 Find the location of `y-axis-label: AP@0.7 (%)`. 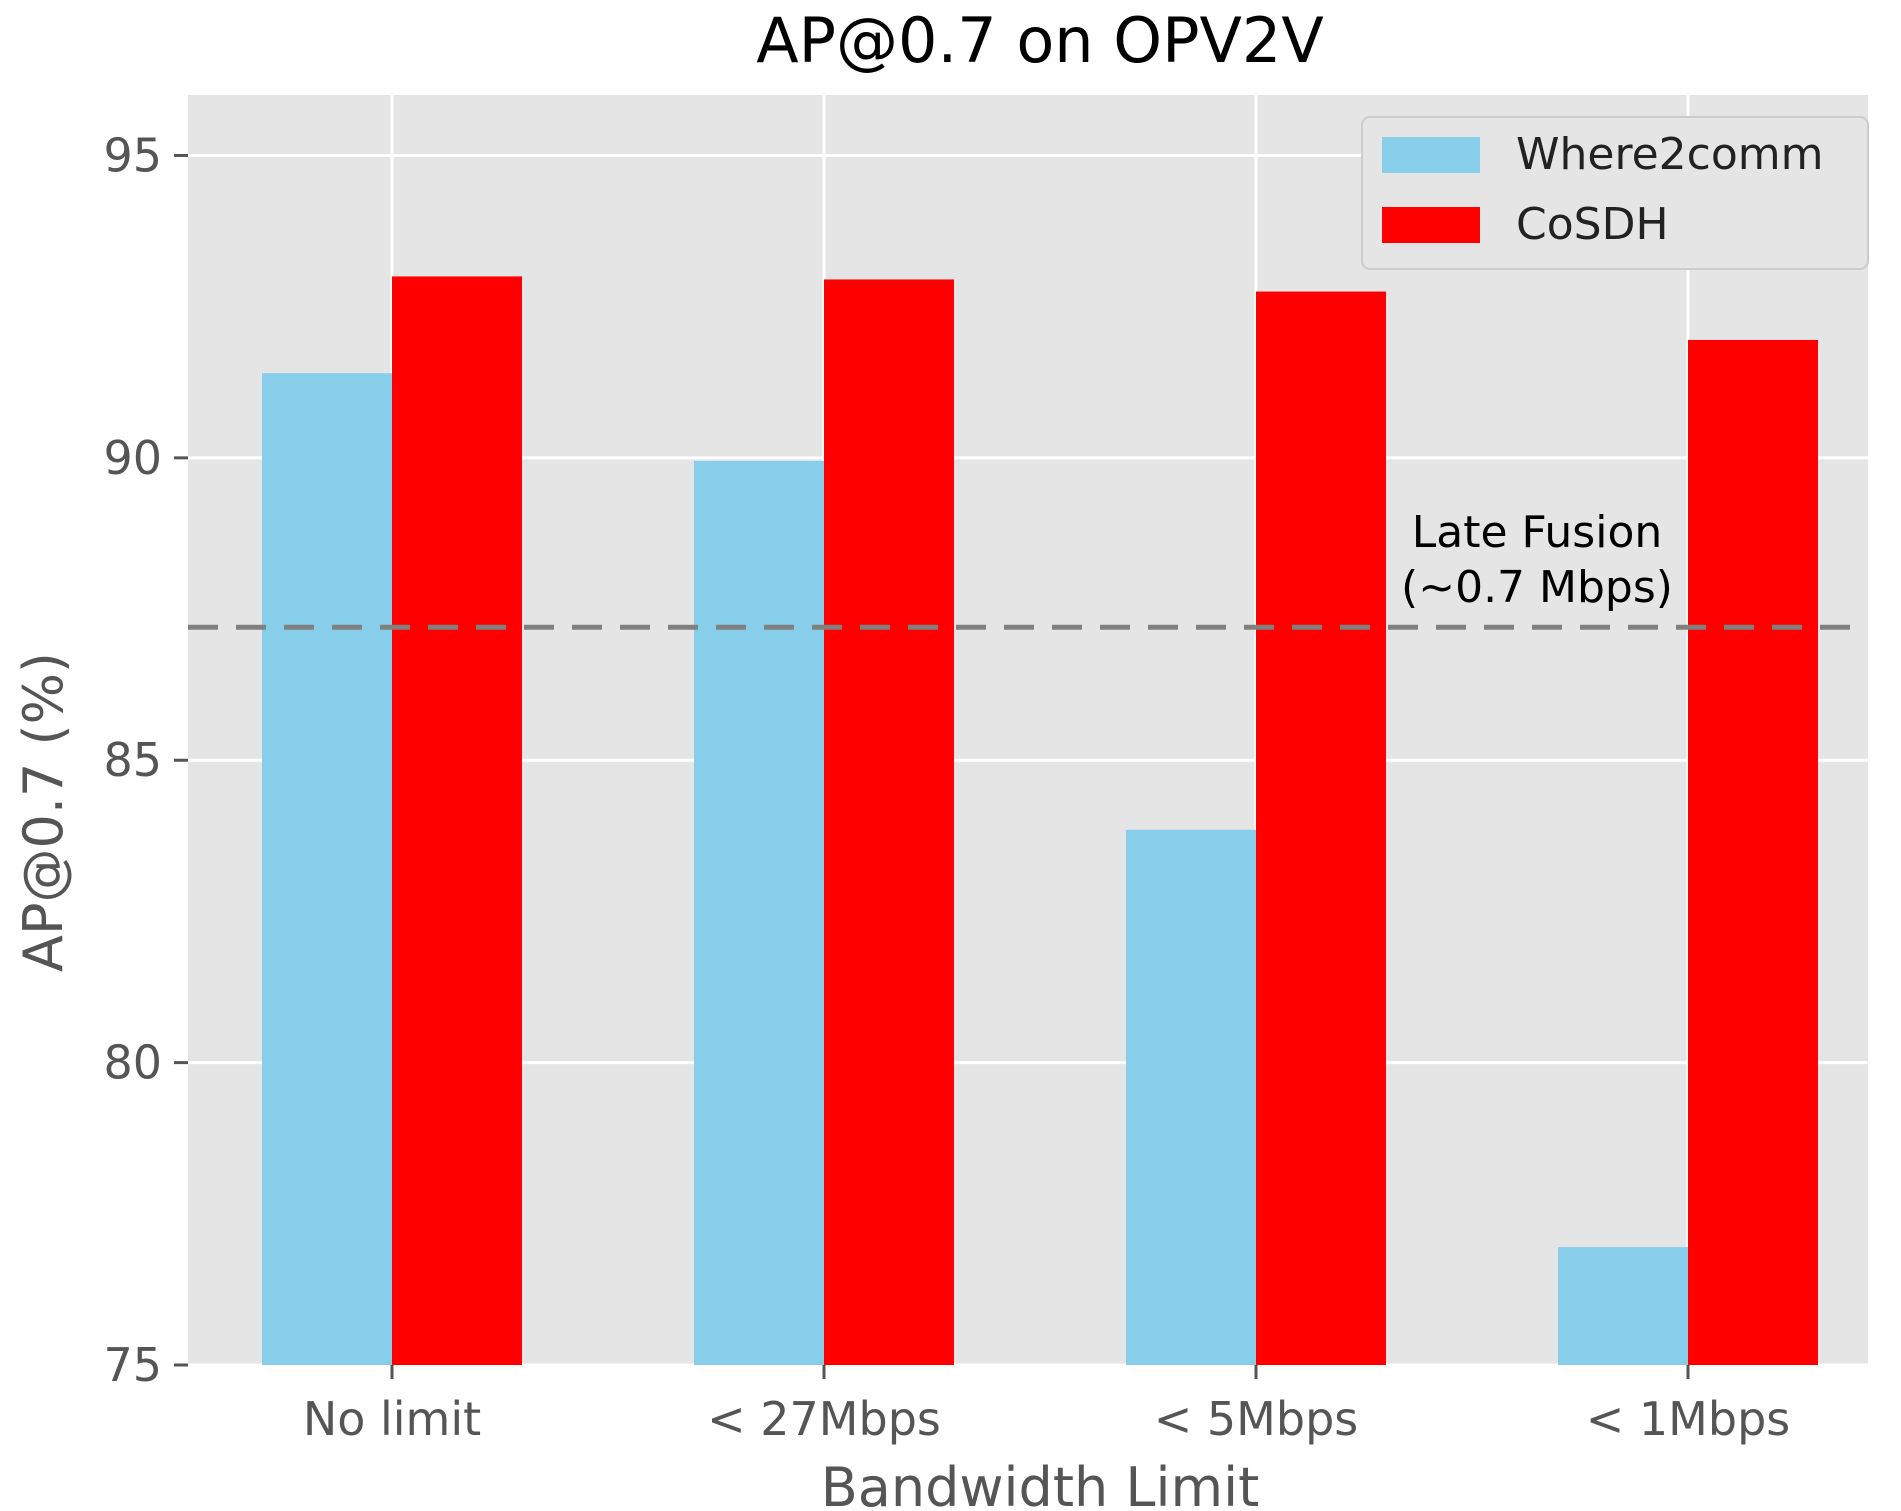

y-axis-label: AP@0.7 (%) is located at coordinates (43, 812).